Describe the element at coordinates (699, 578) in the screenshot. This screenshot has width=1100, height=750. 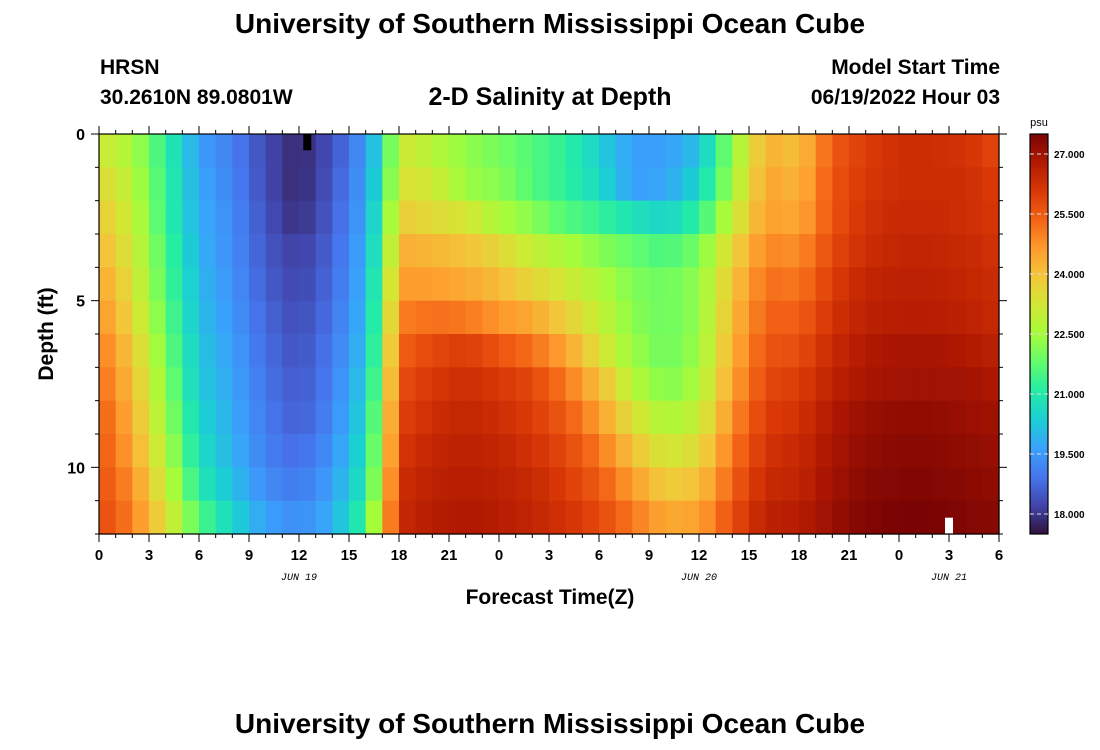
I see `x-date-label: JUN 20` at that location.